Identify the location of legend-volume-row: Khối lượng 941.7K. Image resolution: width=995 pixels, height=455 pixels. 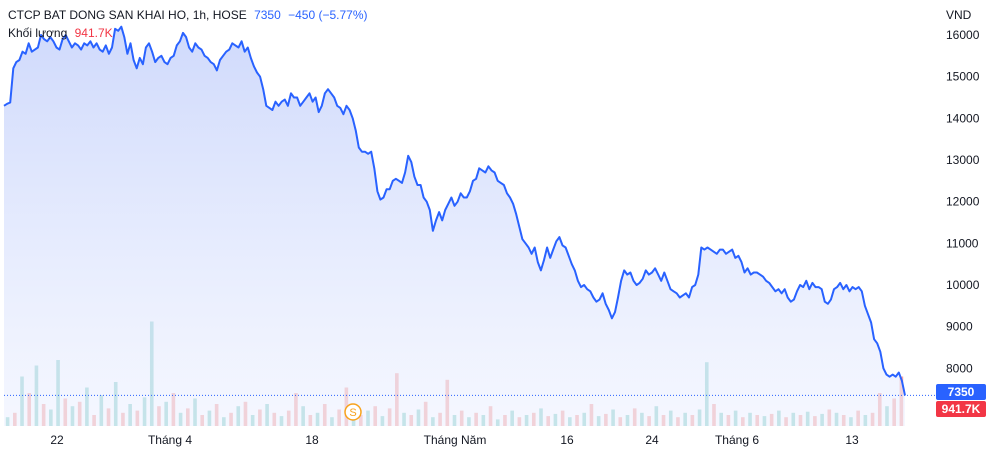
(188, 33).